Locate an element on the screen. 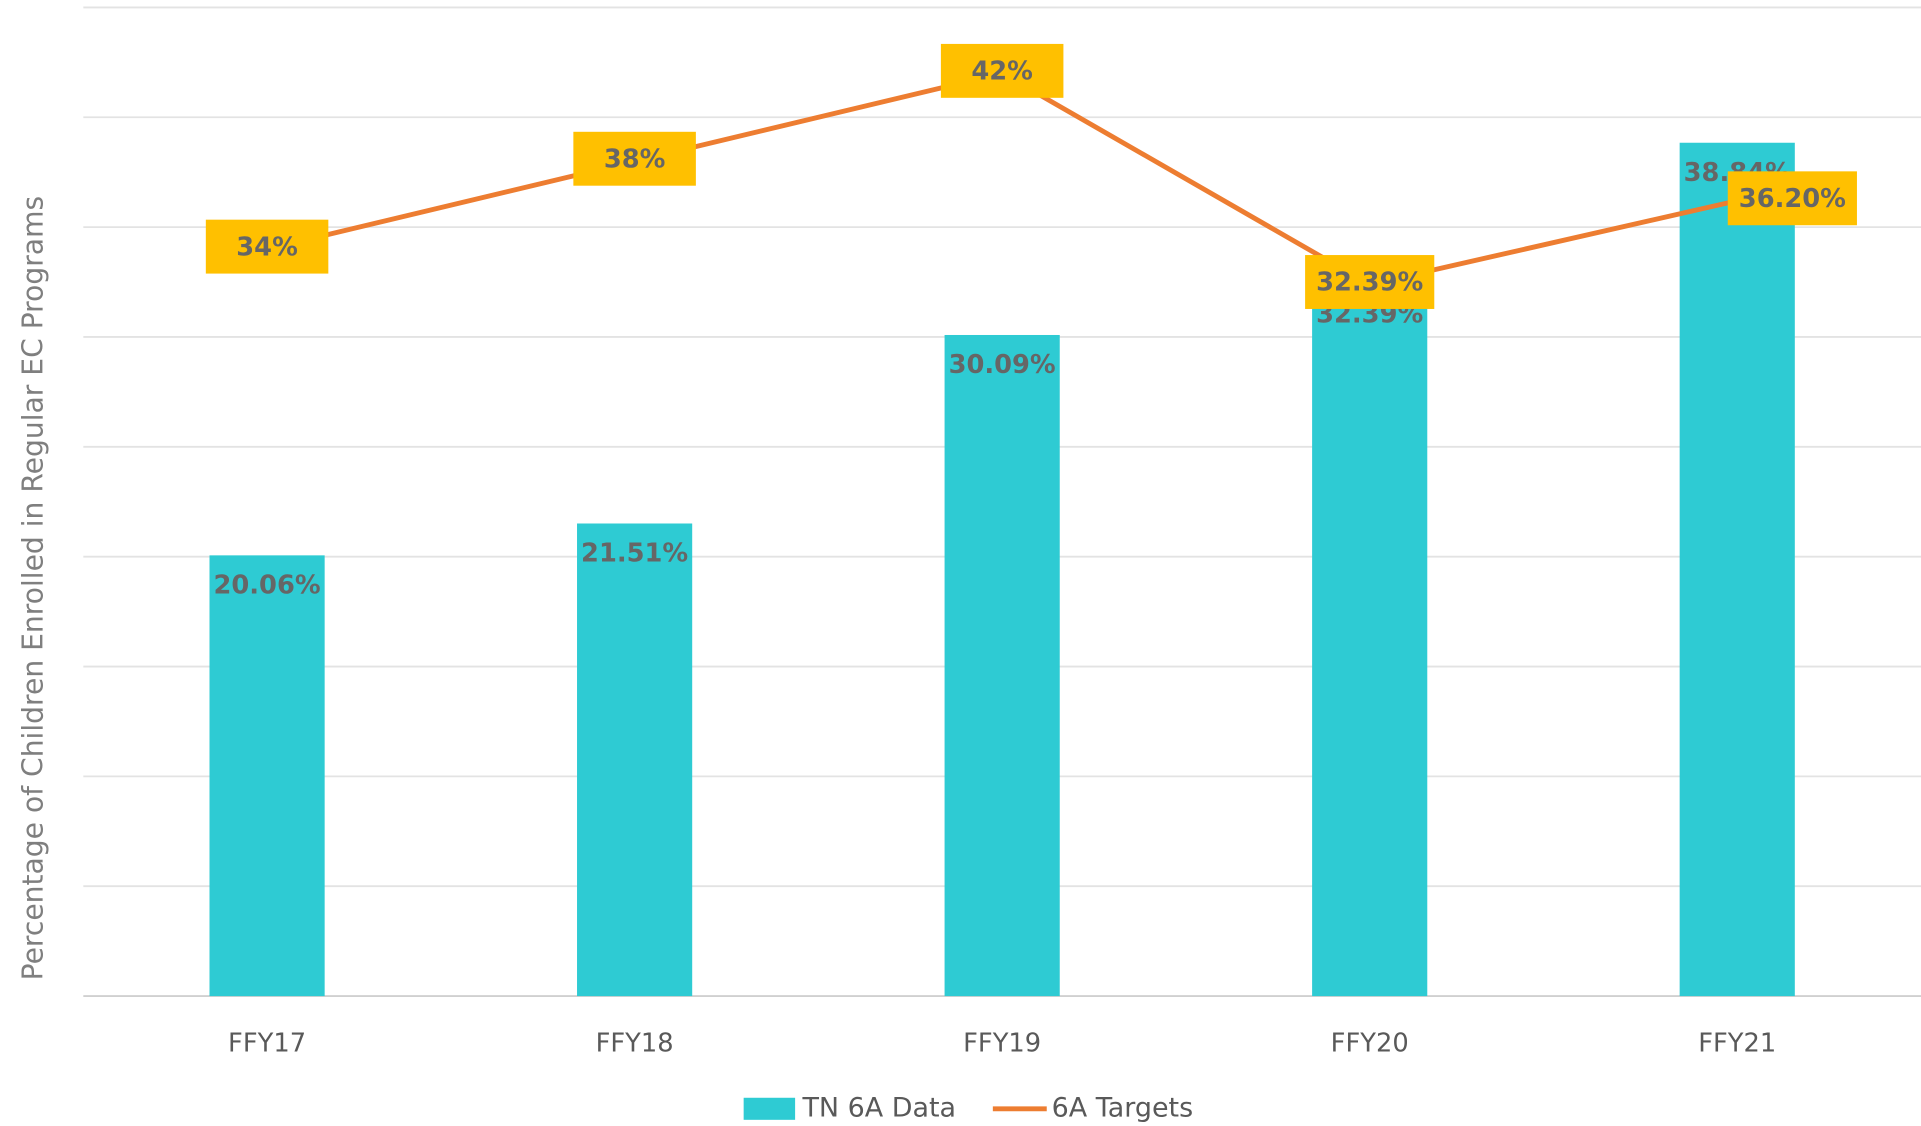  target-value-label: 34% is located at coordinates (267, 247).